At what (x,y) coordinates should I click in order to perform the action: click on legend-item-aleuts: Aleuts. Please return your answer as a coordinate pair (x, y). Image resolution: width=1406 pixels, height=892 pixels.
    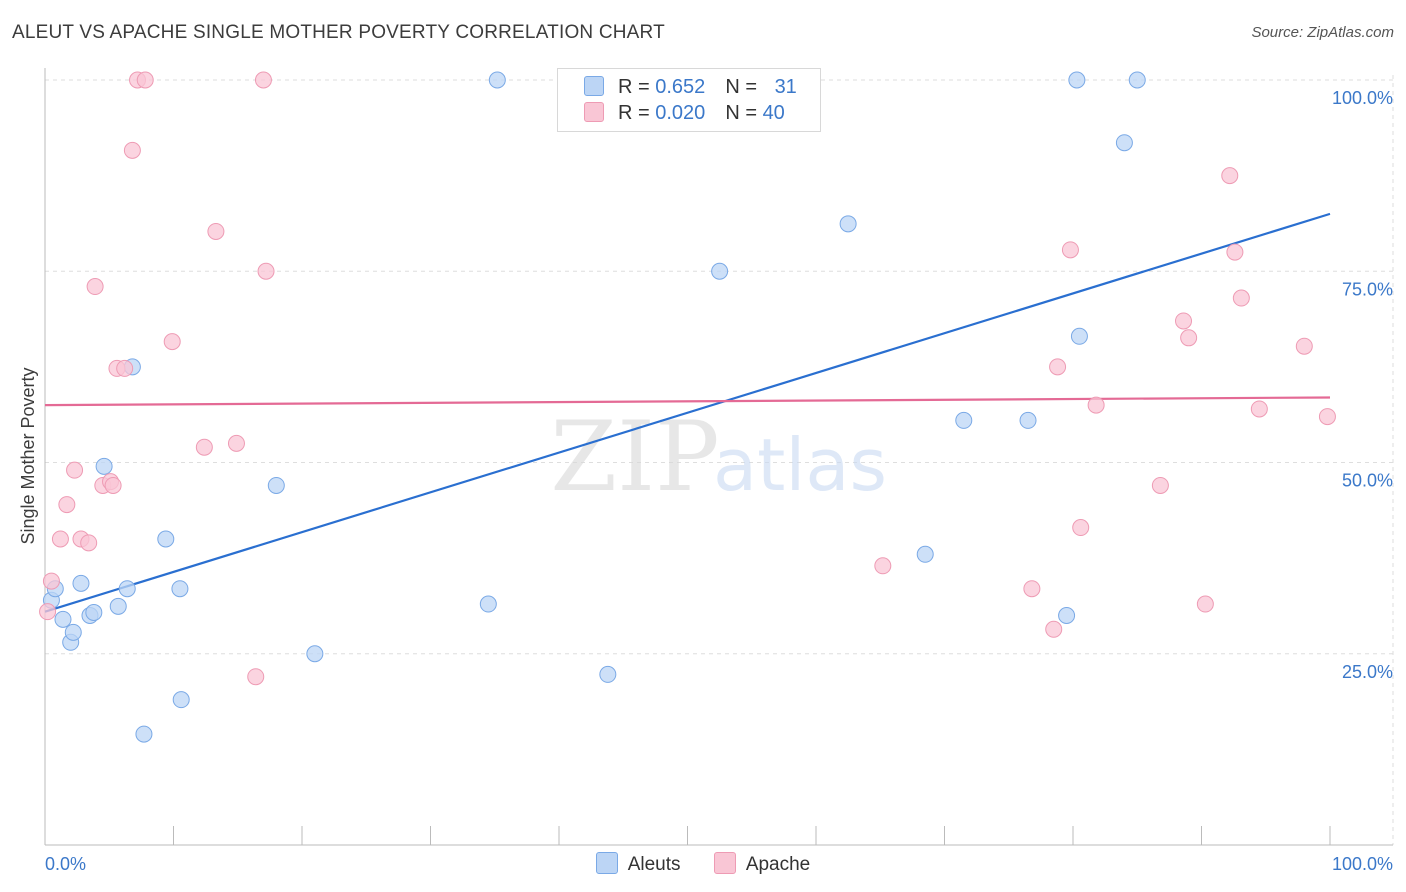
    Looking at the image, I should click on (638, 864).